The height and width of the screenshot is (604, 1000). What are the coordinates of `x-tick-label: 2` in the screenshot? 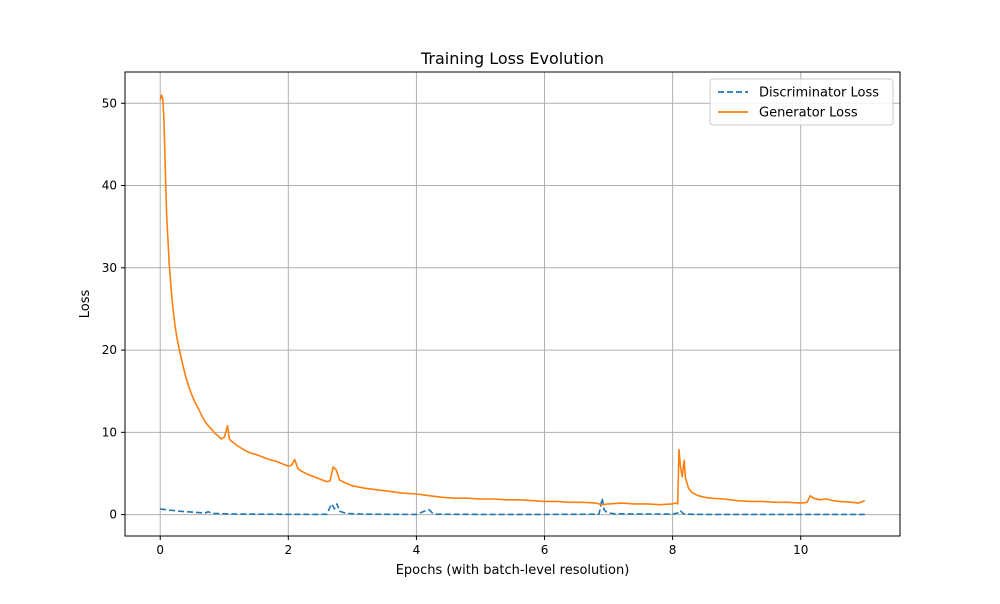 It's located at (289, 550).